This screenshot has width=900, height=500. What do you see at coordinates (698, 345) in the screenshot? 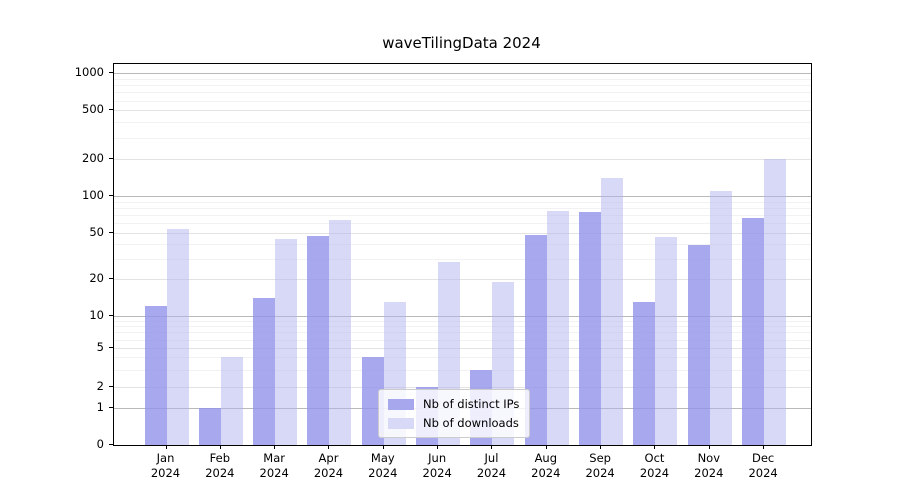
I see `bar-ips-nov` at bounding box center [698, 345].